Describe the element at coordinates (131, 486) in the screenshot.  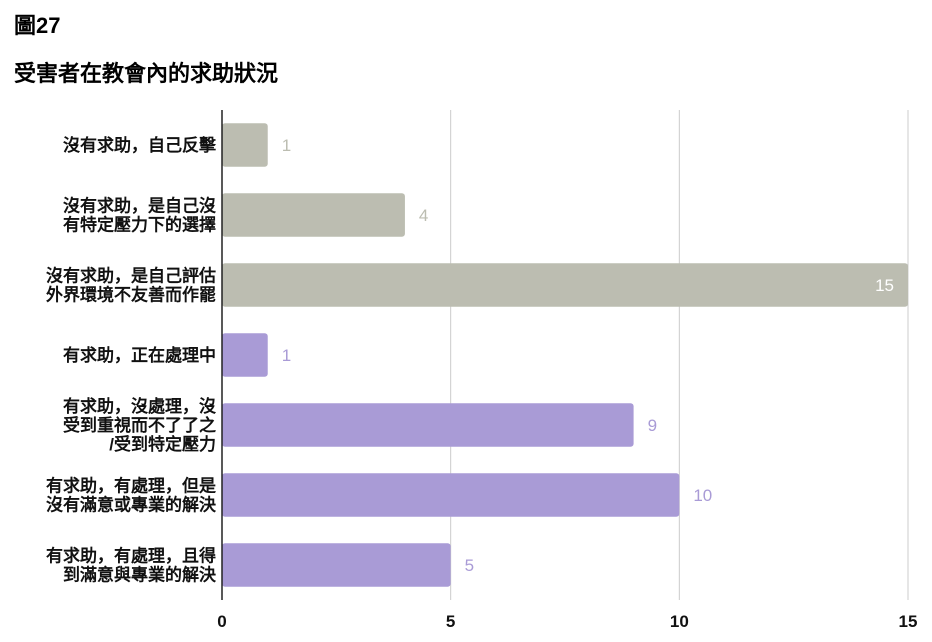
I see `category-label: 有求助，有處理，但是` at that location.